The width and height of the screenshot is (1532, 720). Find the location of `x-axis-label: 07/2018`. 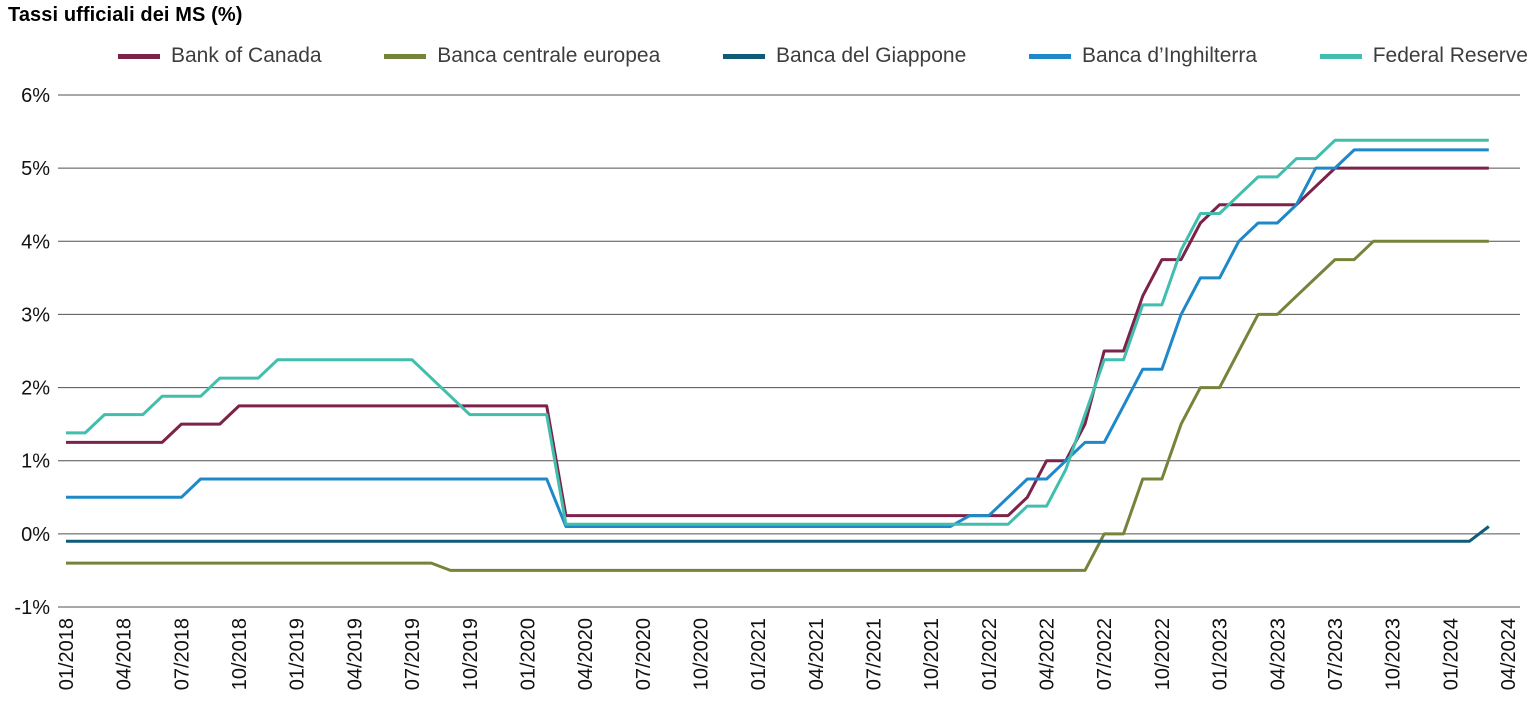

x-axis-label: 07/2018 is located at coordinates (182, 654).